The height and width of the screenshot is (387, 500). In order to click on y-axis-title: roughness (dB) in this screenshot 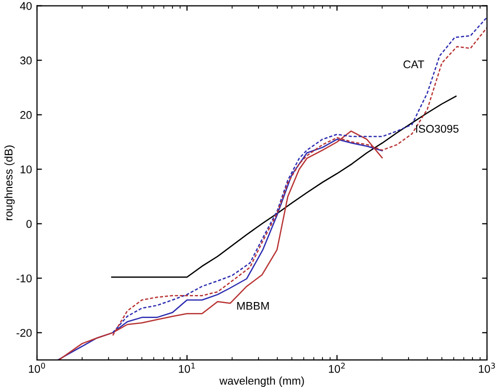, I will do `click(9, 183)`.